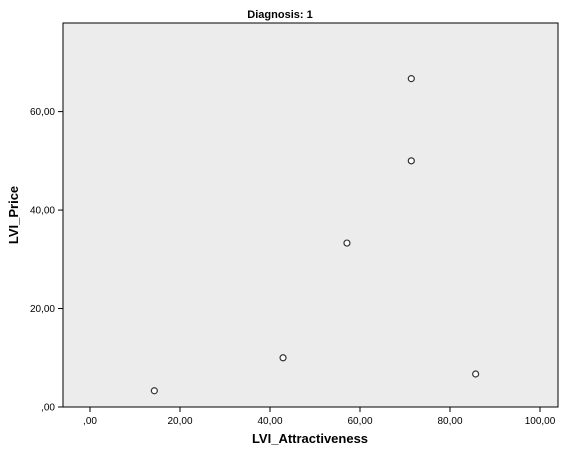 The height and width of the screenshot is (459, 565). I want to click on y-tick-label: 20,00, so click(42, 309).